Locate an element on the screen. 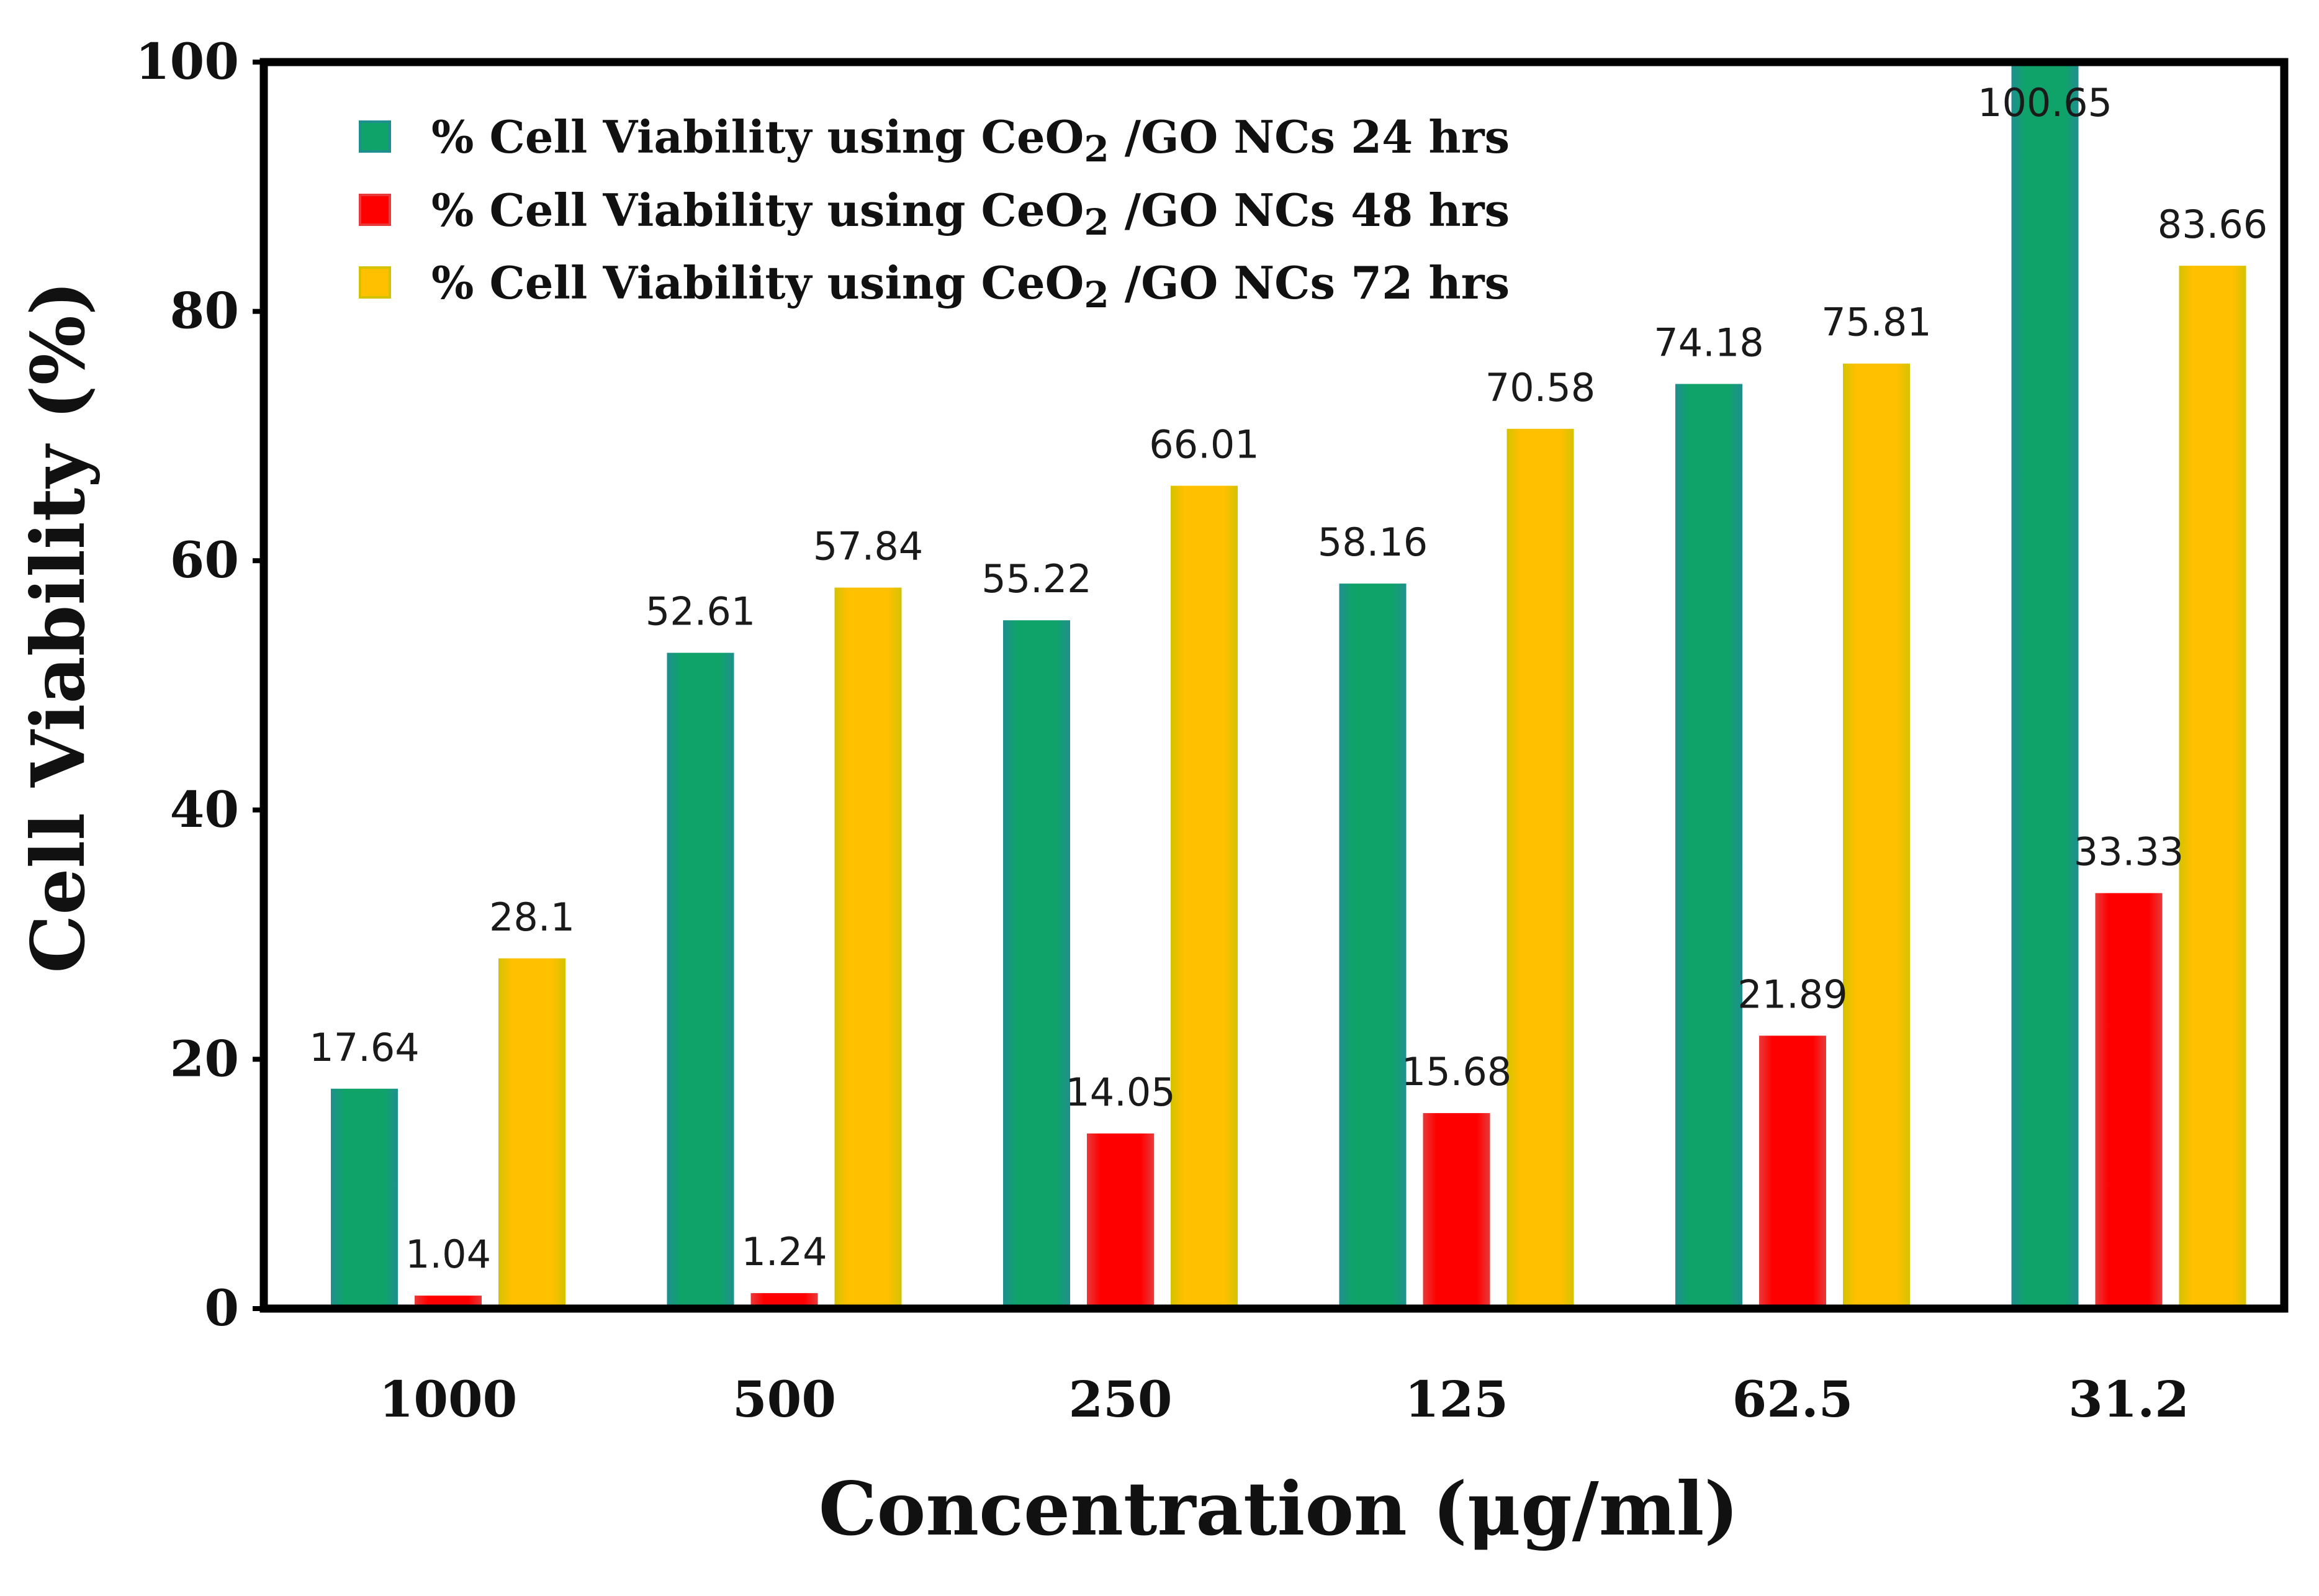 The height and width of the screenshot is (1596, 2319). x-tick-label: 500 is located at coordinates (784, 1399).